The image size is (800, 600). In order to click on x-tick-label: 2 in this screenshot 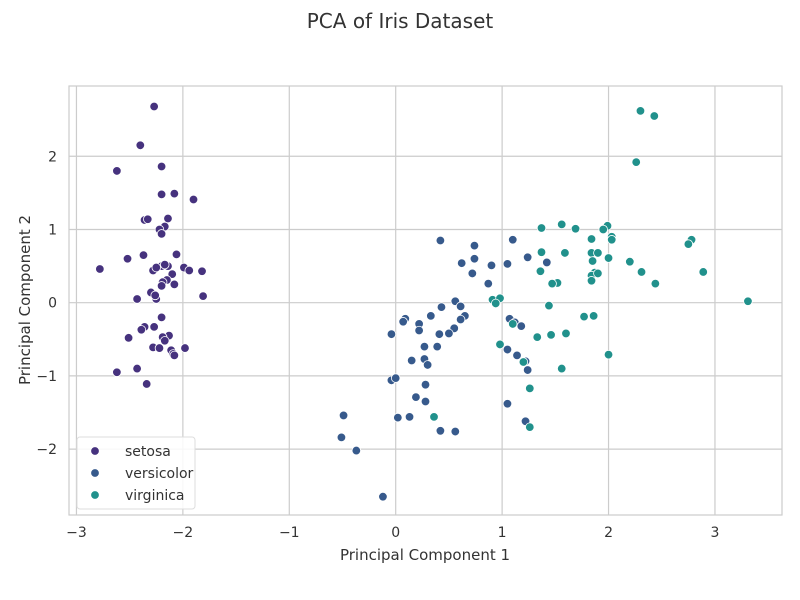, I will do `click(608, 533)`.